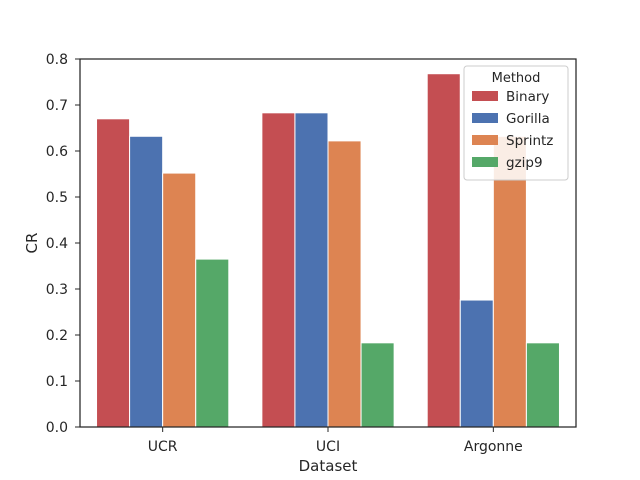 This screenshot has height=480, width=640. What do you see at coordinates (212, 343) in the screenshot?
I see `bar-gzip9-ucr` at bounding box center [212, 343].